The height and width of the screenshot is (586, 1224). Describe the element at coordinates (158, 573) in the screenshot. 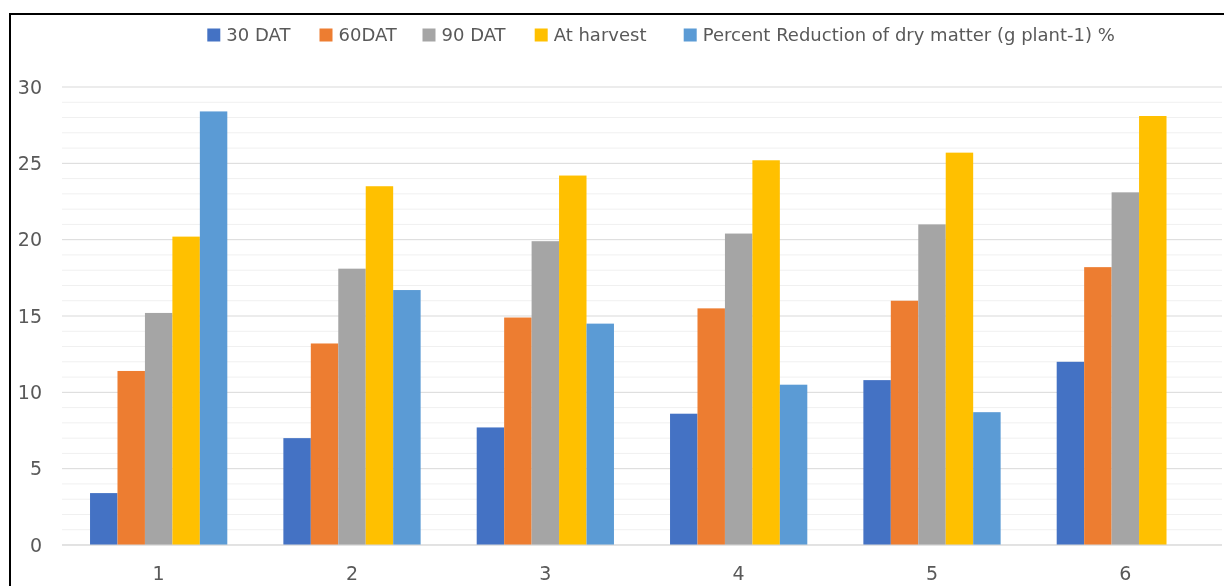

I see `x-tick-label: 1` at that location.